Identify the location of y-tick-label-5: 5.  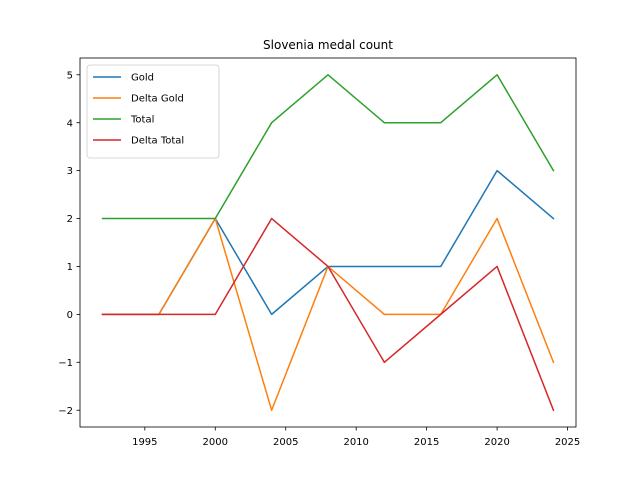
(70, 75).